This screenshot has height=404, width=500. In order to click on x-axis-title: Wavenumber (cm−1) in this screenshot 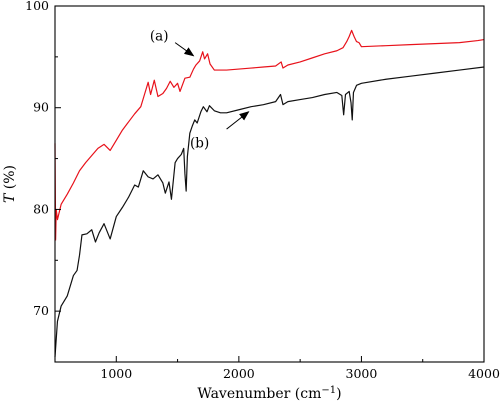, I will do `click(269, 393)`.